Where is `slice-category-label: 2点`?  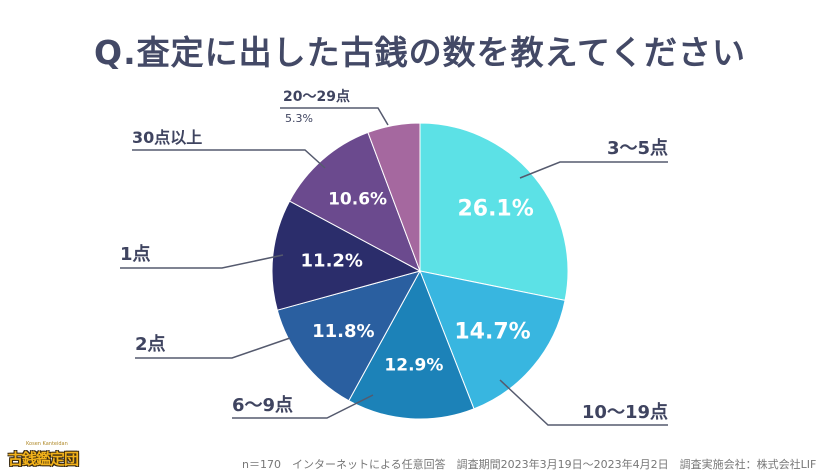
slice-category-label: 2点 is located at coordinates (150, 344).